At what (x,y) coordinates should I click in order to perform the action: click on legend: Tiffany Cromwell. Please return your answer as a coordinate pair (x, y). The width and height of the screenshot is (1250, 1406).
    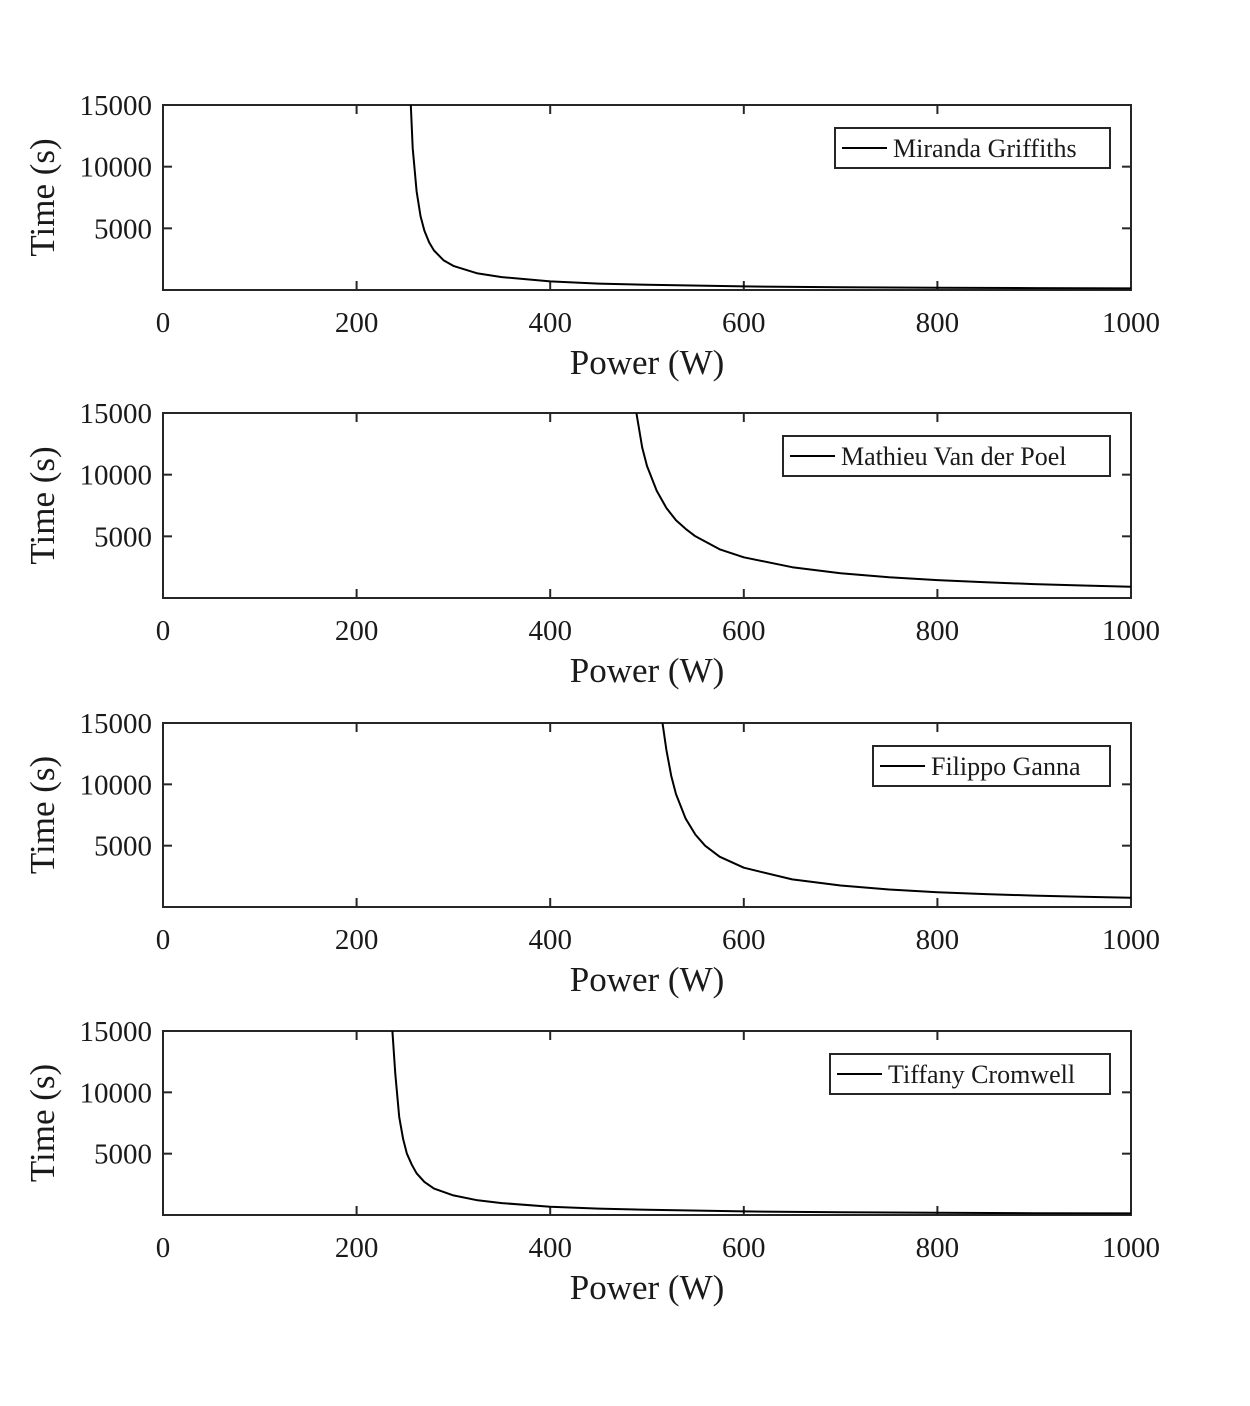
    Looking at the image, I should click on (970, 1074).